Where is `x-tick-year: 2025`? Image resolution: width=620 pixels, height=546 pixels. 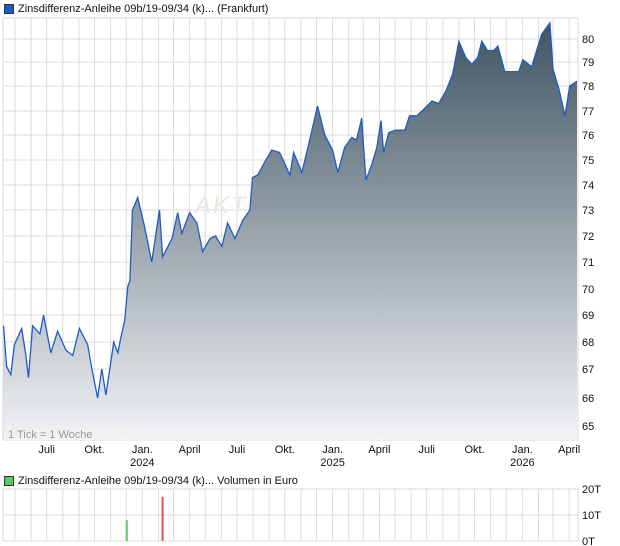 x-tick-year: 2025 is located at coordinates (332, 463).